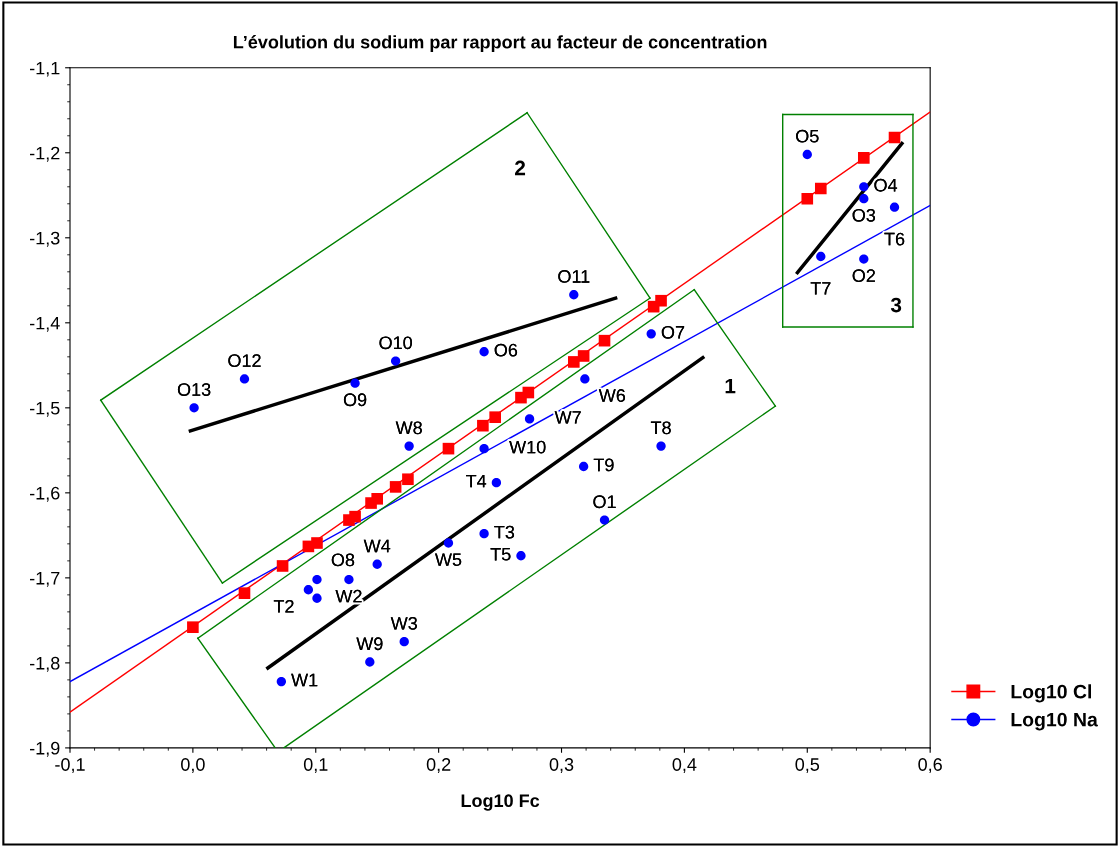 Image resolution: width=1120 pixels, height=847 pixels. What do you see at coordinates (660, 428) in the screenshot?
I see `annotation: T8` at bounding box center [660, 428].